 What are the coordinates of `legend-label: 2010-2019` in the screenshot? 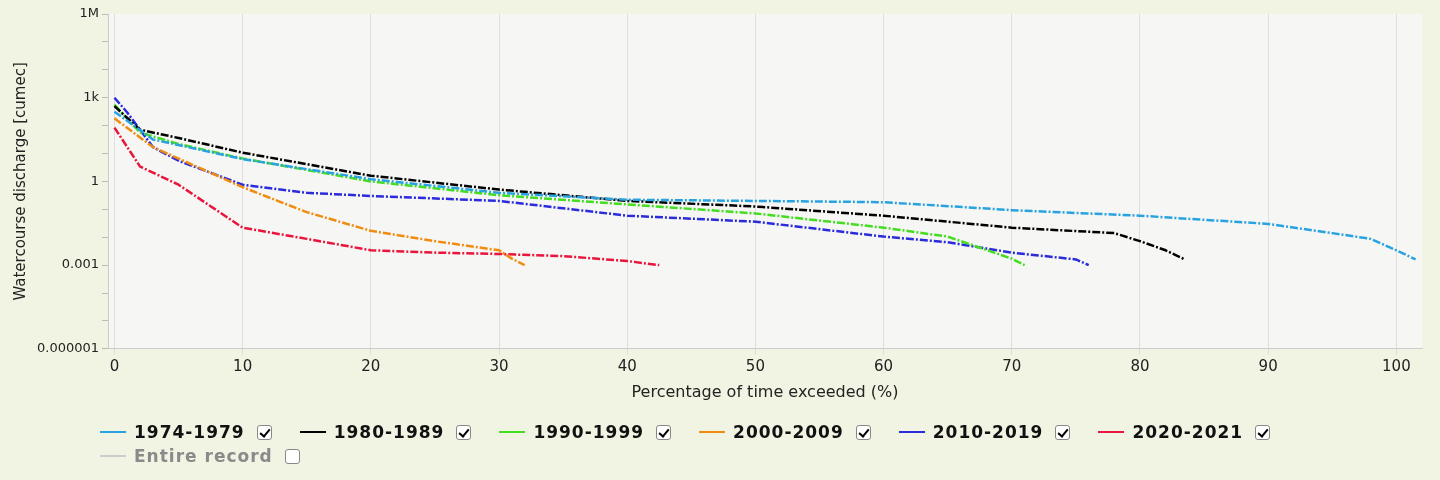 It's located at (988, 432).